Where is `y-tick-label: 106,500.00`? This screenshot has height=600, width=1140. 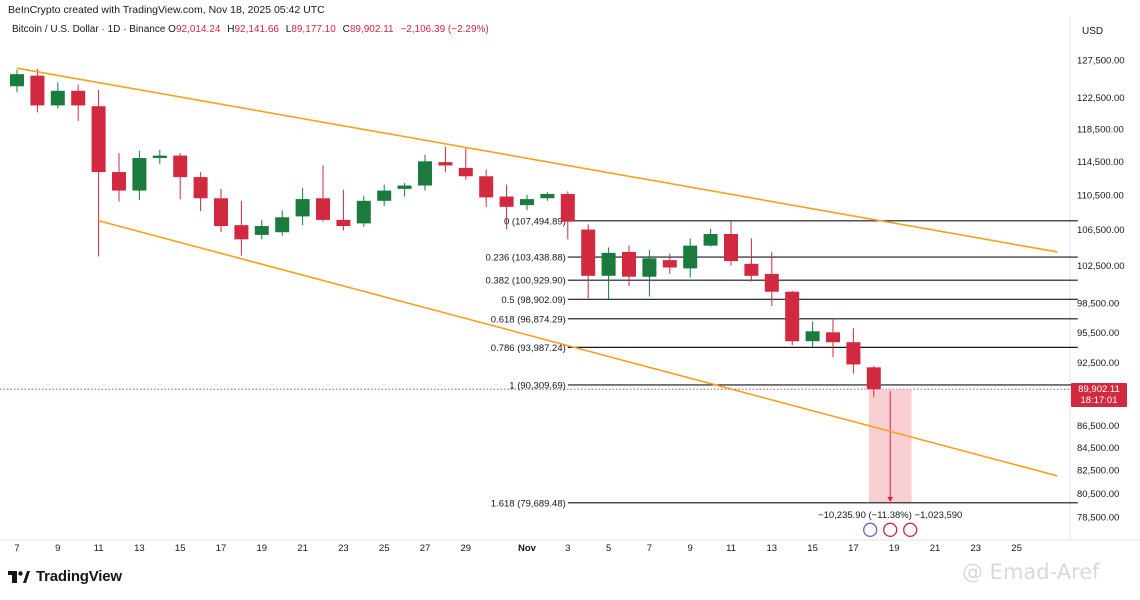 y-tick-label: 106,500.00 is located at coordinates (1101, 230).